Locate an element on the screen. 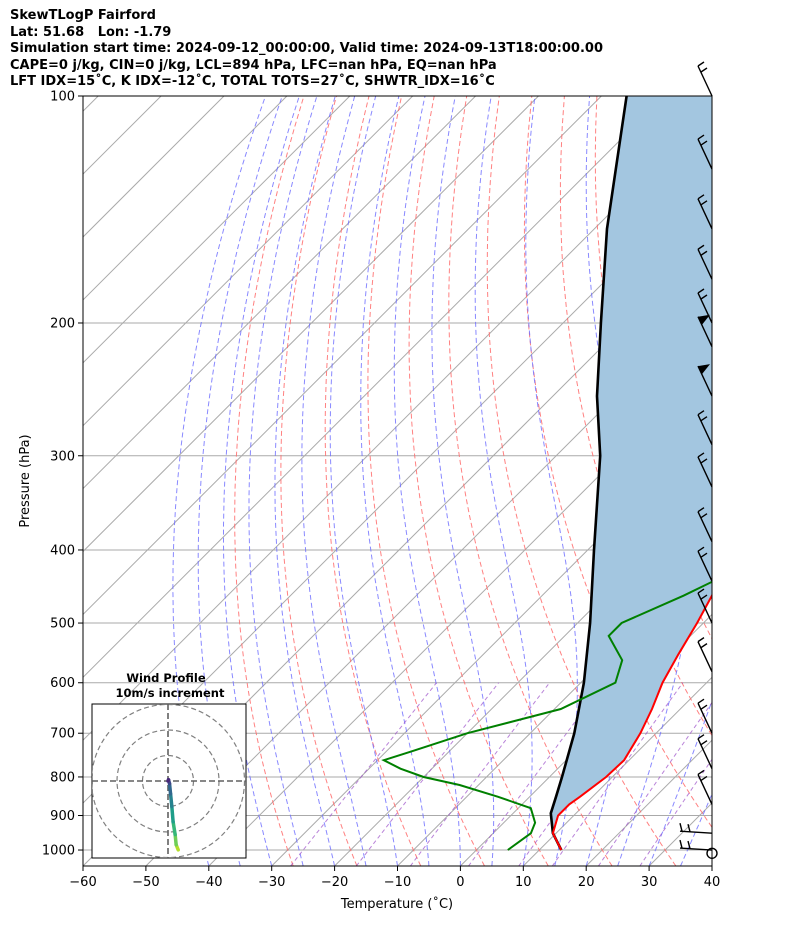 The width and height of the screenshot is (794, 937). temperature-profile-line is located at coordinates (631, 722).